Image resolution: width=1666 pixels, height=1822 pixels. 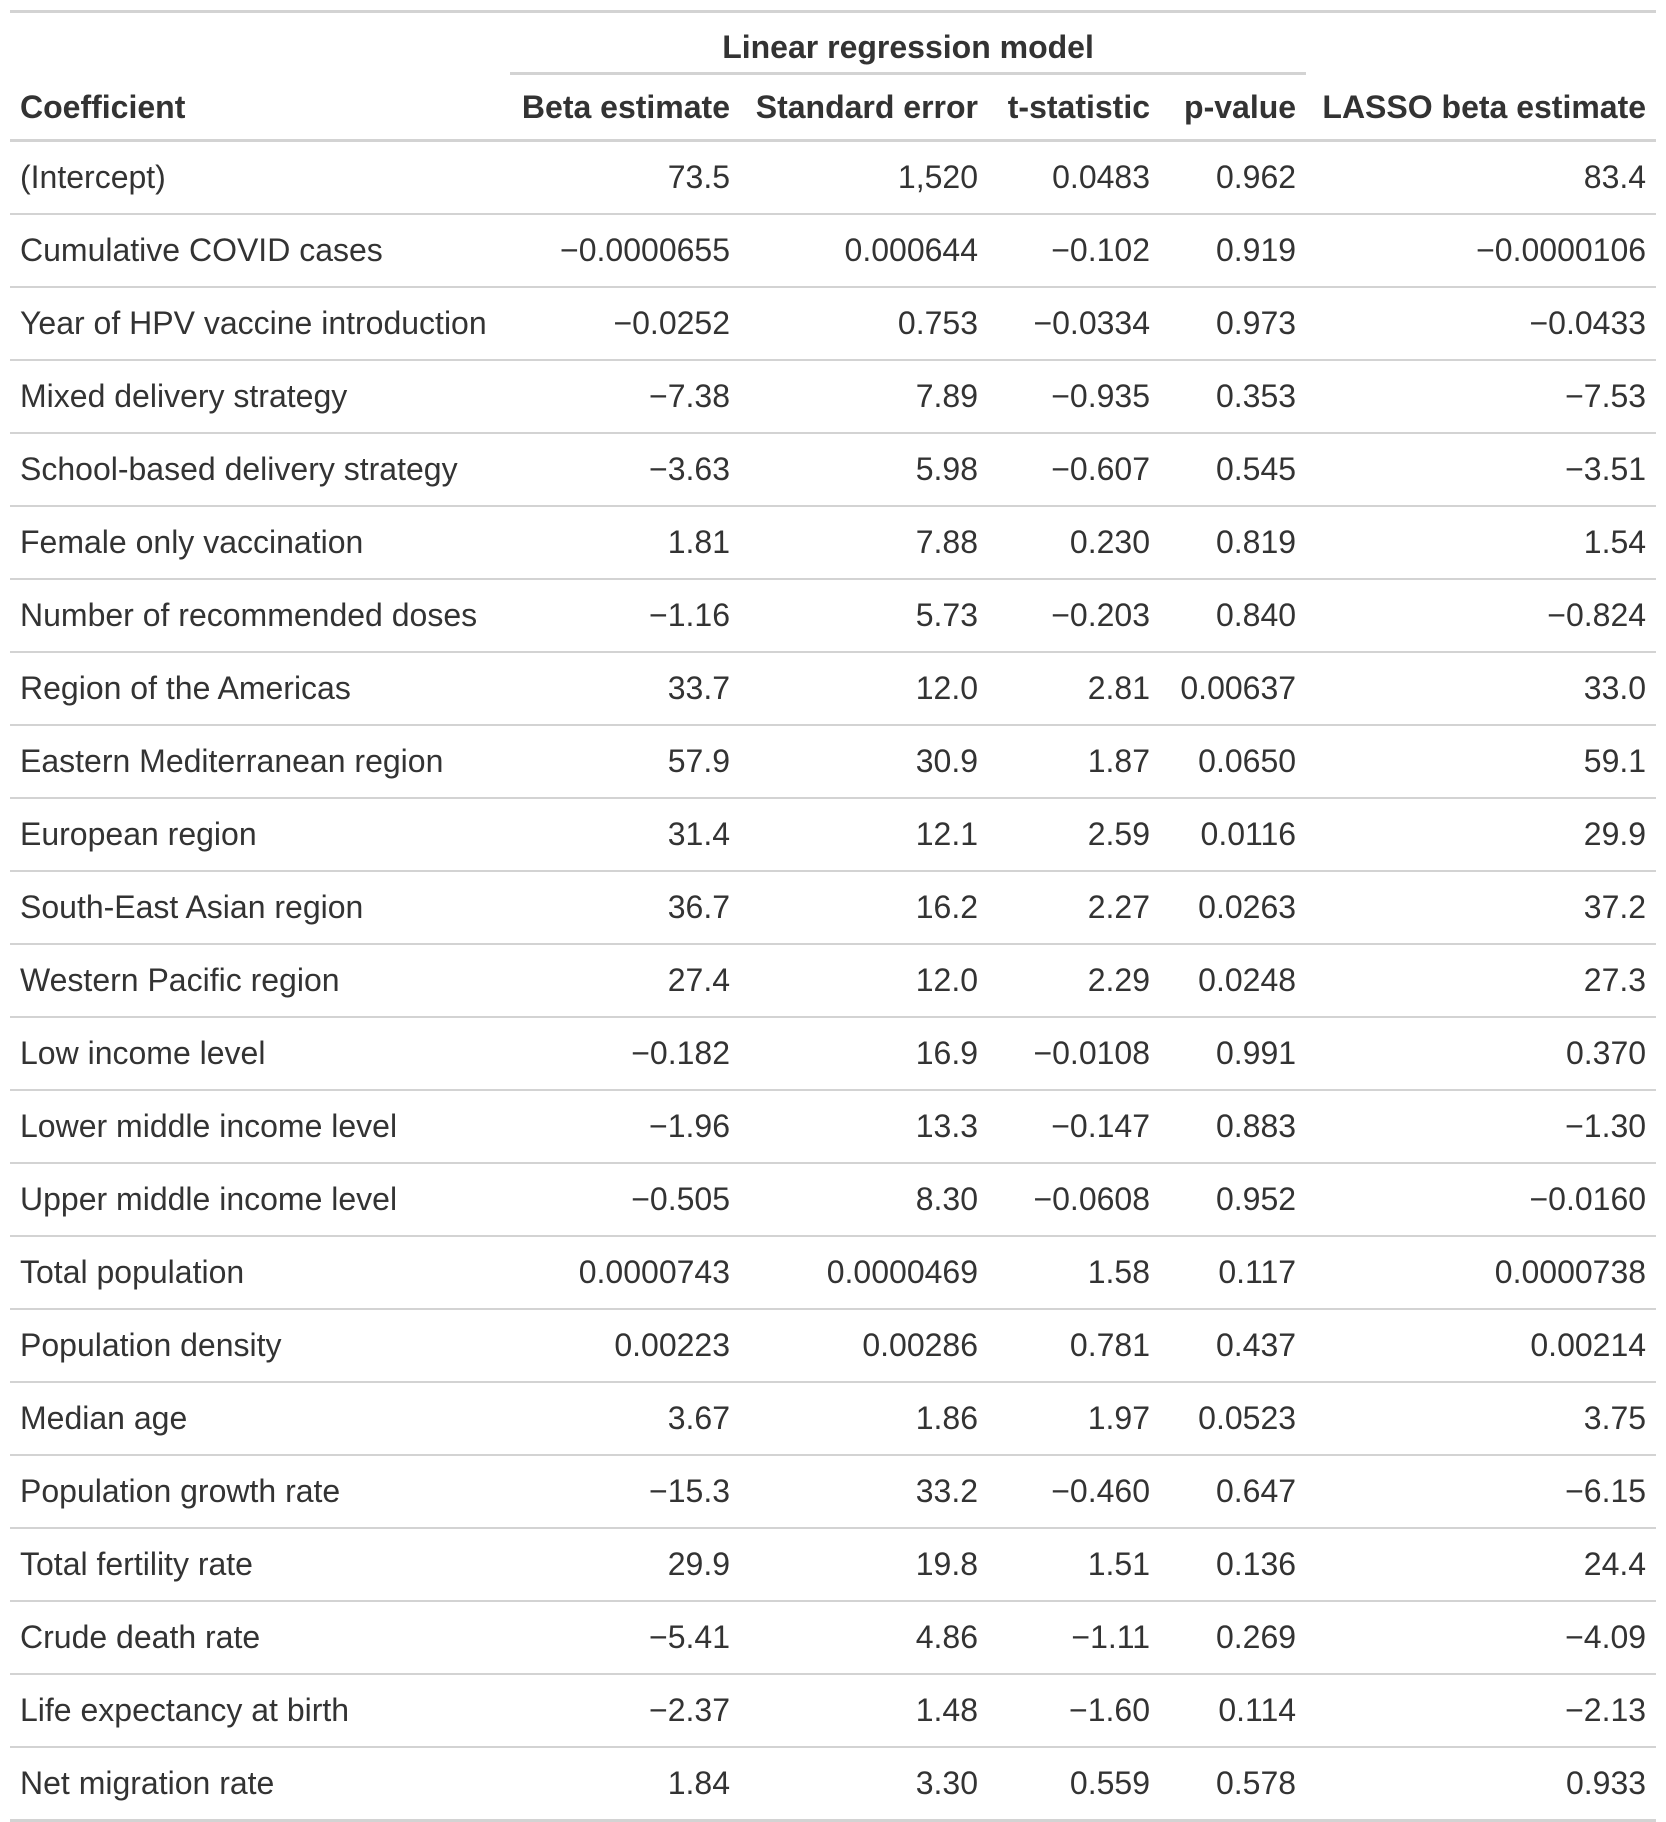 I want to click on t-statistic-cell: 1.58, so click(x=1074, y=1273).